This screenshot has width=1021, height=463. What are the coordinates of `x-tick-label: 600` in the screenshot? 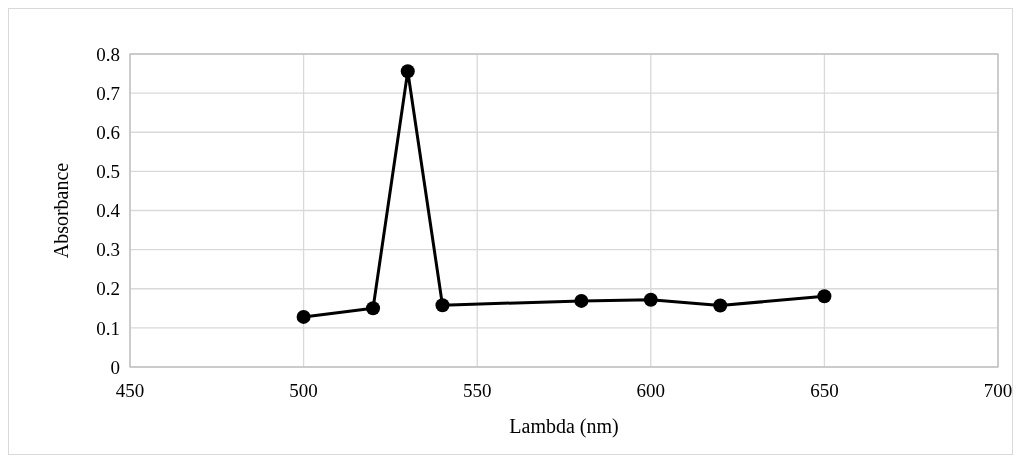 It's located at (651, 390).